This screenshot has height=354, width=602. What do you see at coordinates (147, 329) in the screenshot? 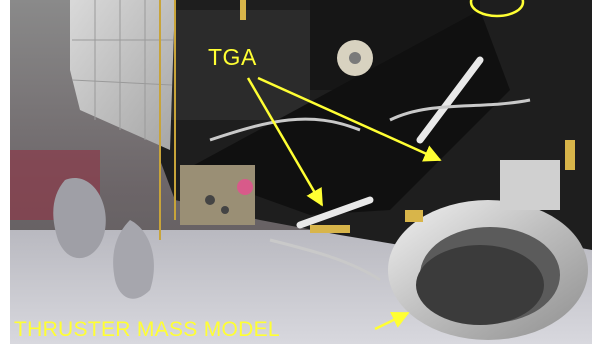
I see `thruster-mass-model-label: THRUSTER MASS MODEL` at bounding box center [147, 329].